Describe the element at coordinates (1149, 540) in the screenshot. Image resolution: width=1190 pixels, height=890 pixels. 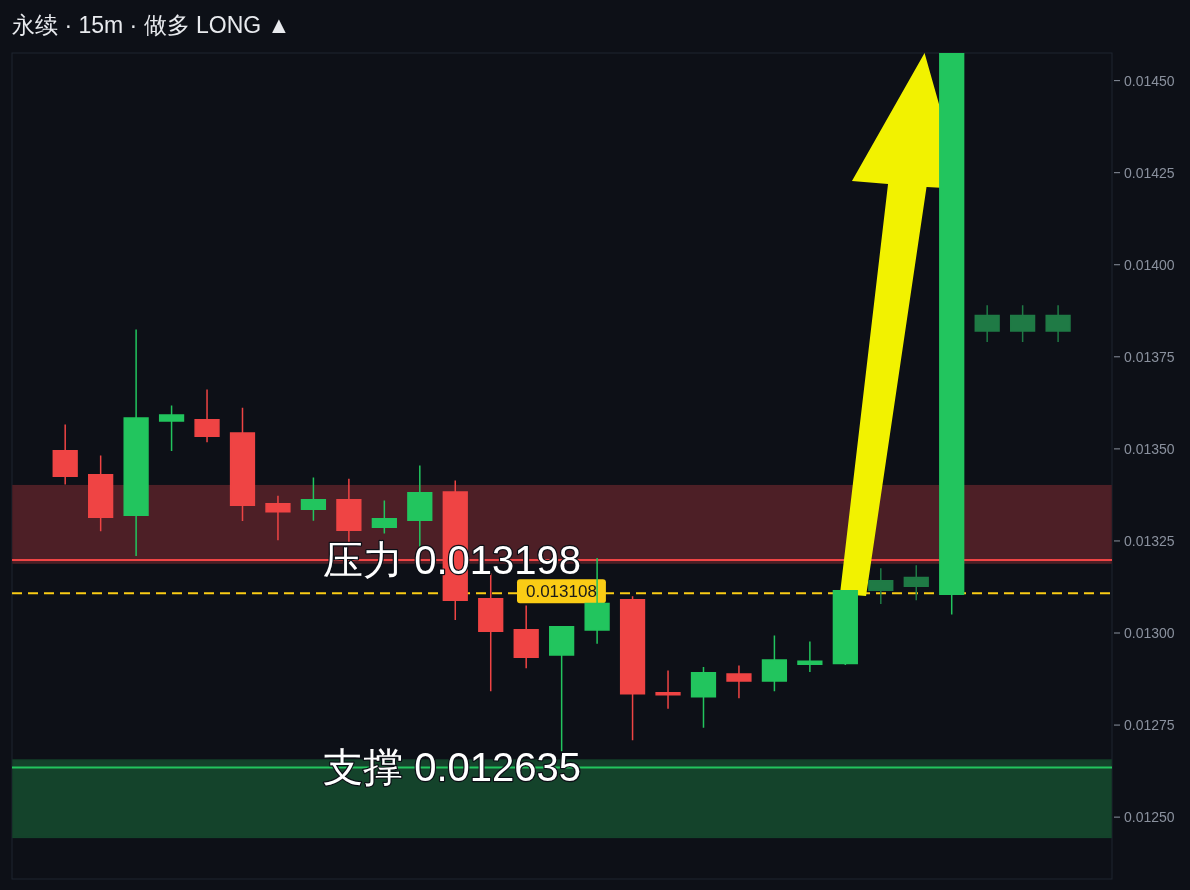
I see `y-tick-label: 0.01325` at that location.